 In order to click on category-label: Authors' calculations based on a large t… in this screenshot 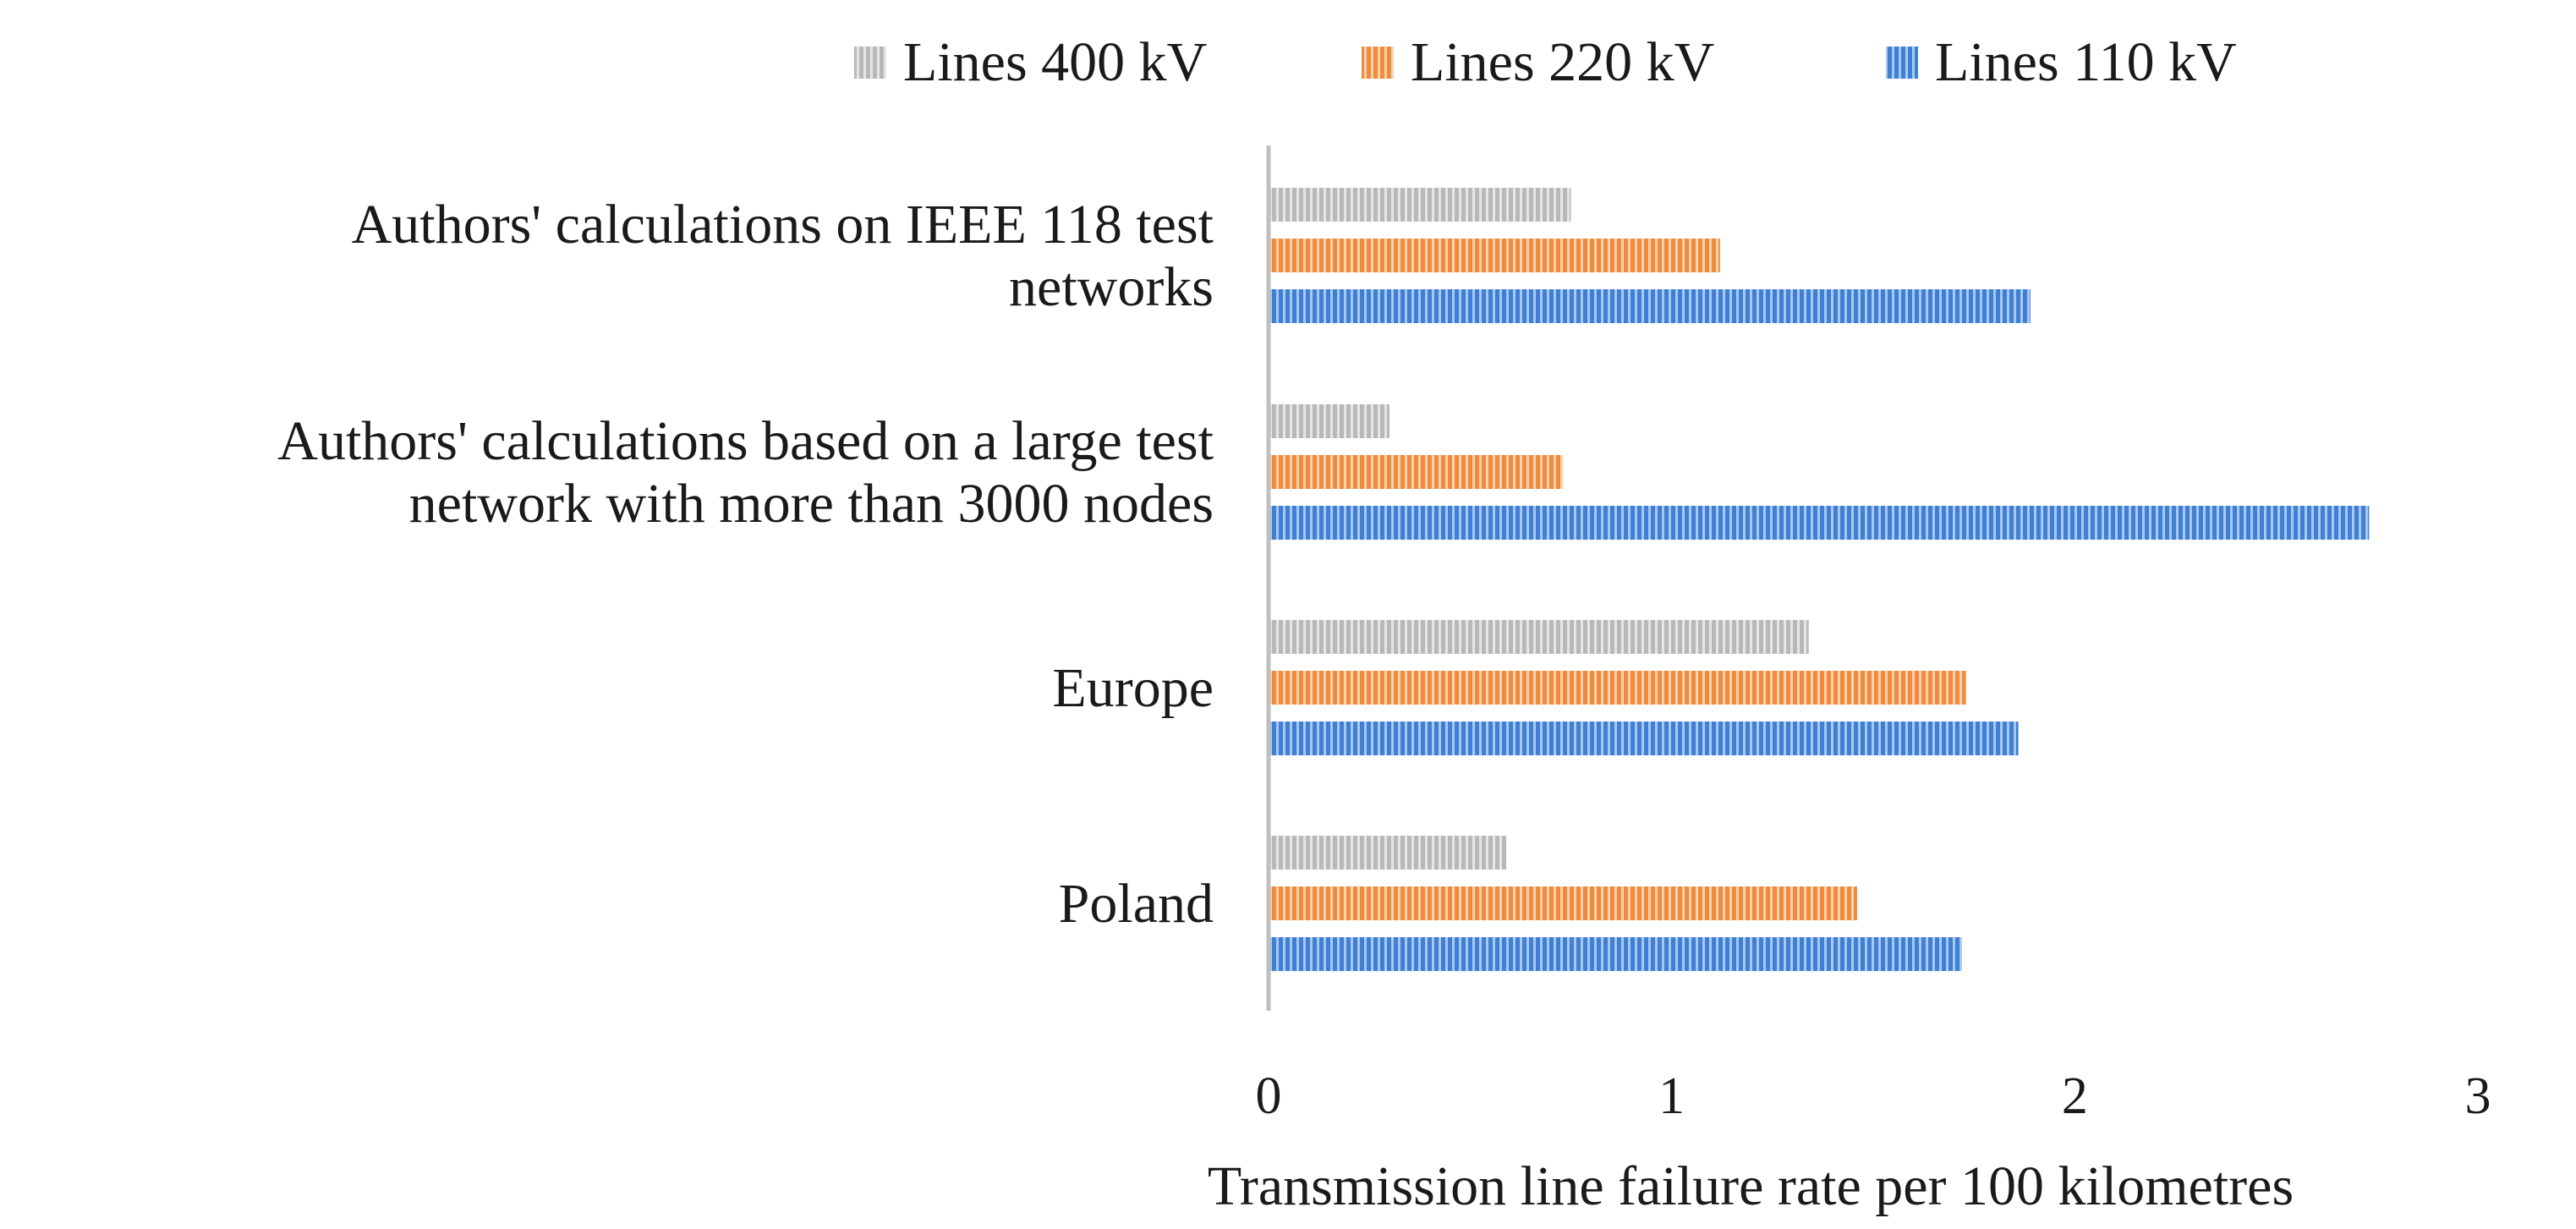, I will do `click(745, 441)`.